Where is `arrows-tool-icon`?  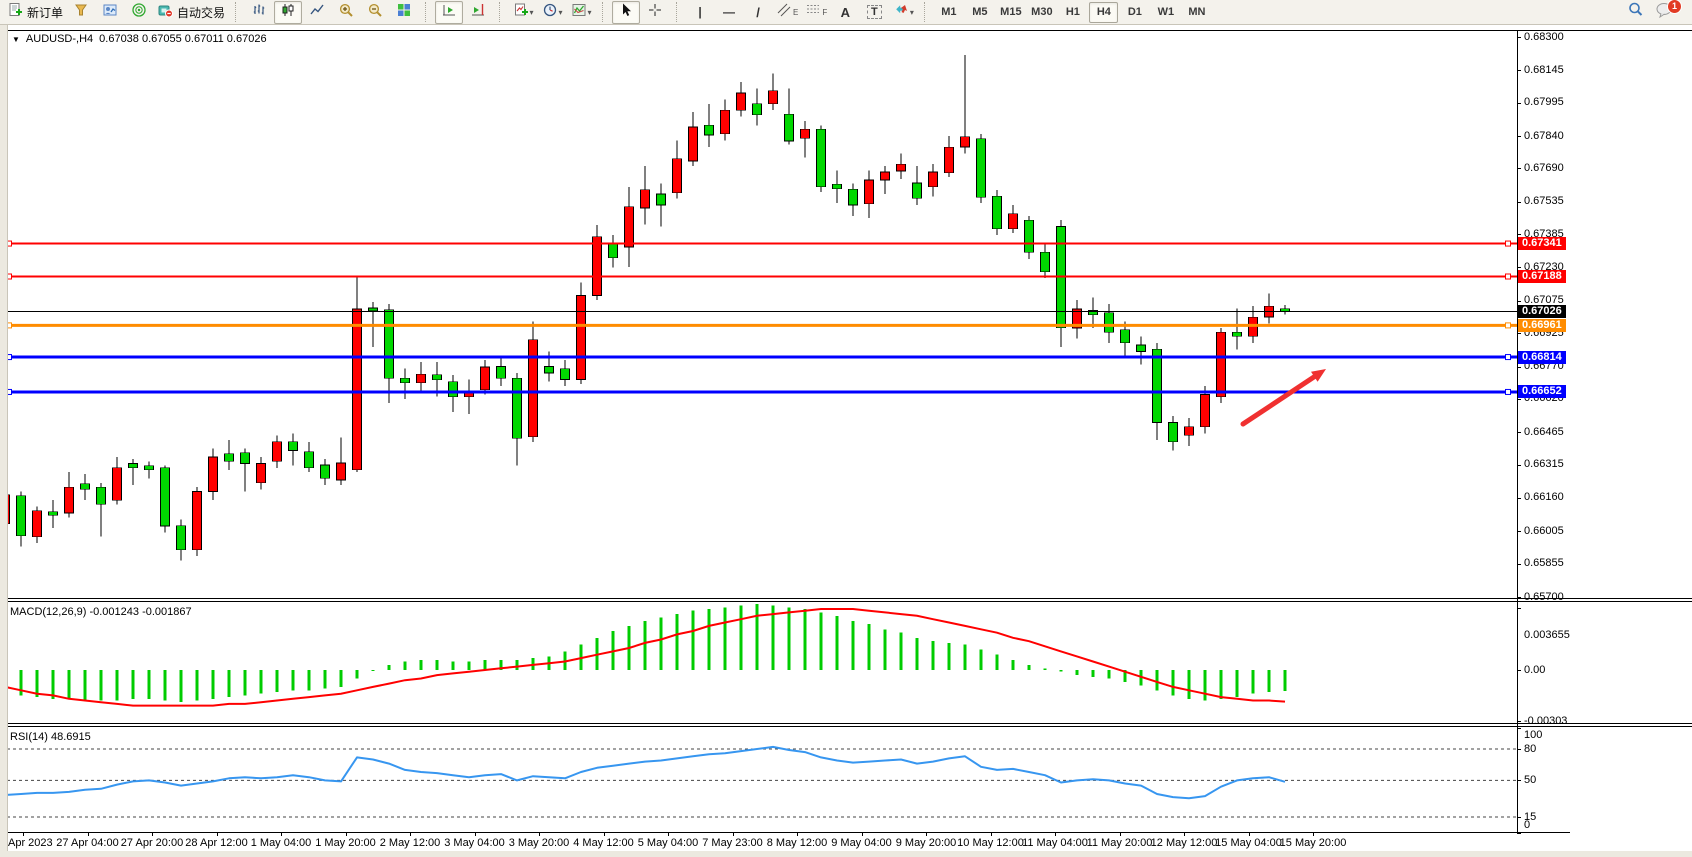
arrows-tool-icon is located at coordinates (901, 12).